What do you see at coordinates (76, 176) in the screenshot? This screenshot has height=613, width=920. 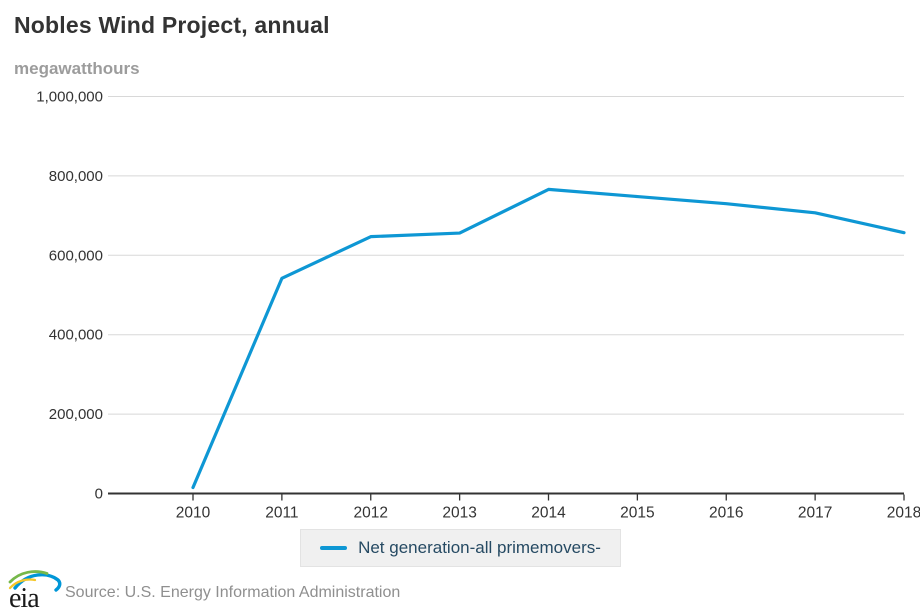 I see `y-tick-label: 800,000` at bounding box center [76, 176].